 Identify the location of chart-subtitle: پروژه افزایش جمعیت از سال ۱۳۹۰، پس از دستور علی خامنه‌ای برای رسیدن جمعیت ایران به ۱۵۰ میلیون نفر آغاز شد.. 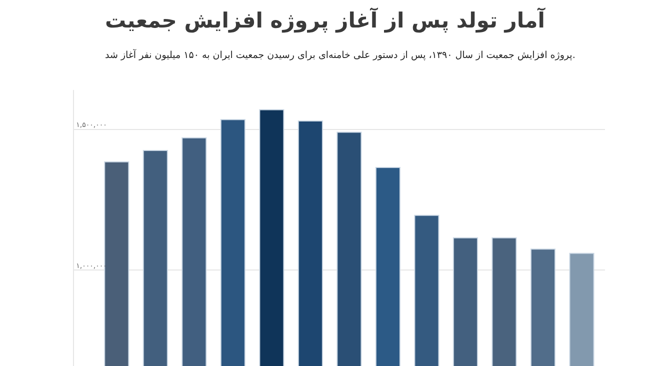
(340, 55).